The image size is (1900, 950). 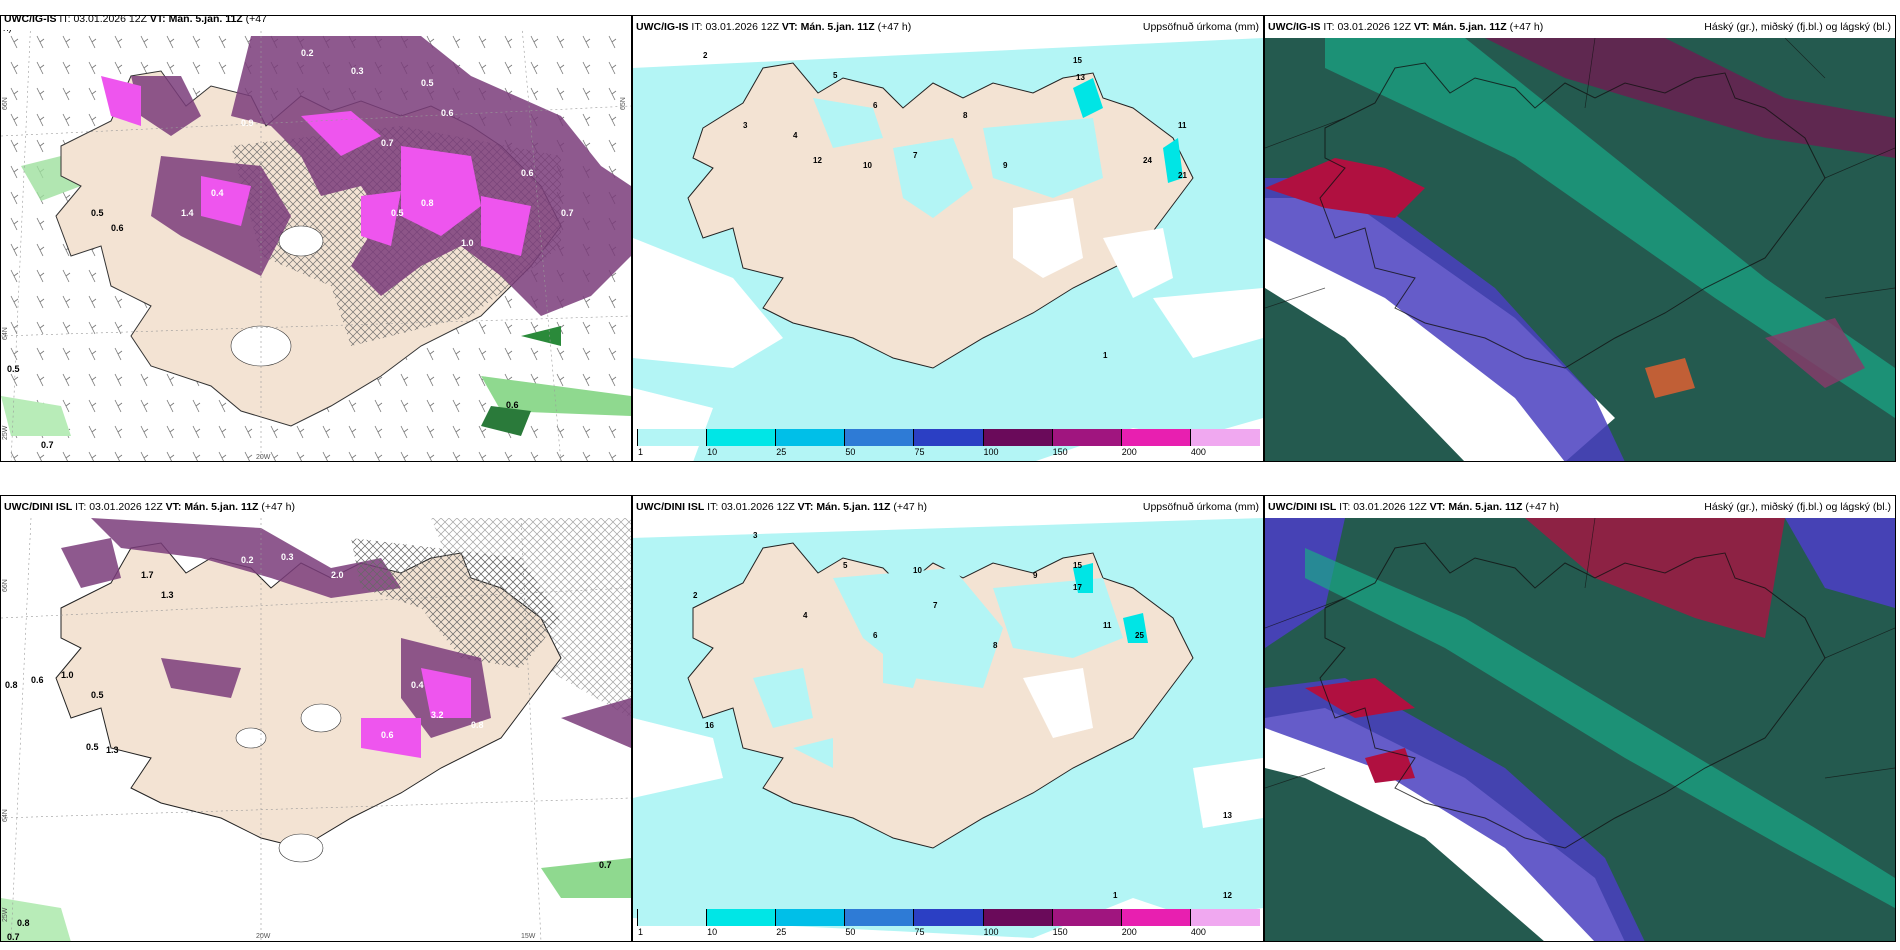 I want to click on colorbar-tick: 50, so click(x=850, y=932).